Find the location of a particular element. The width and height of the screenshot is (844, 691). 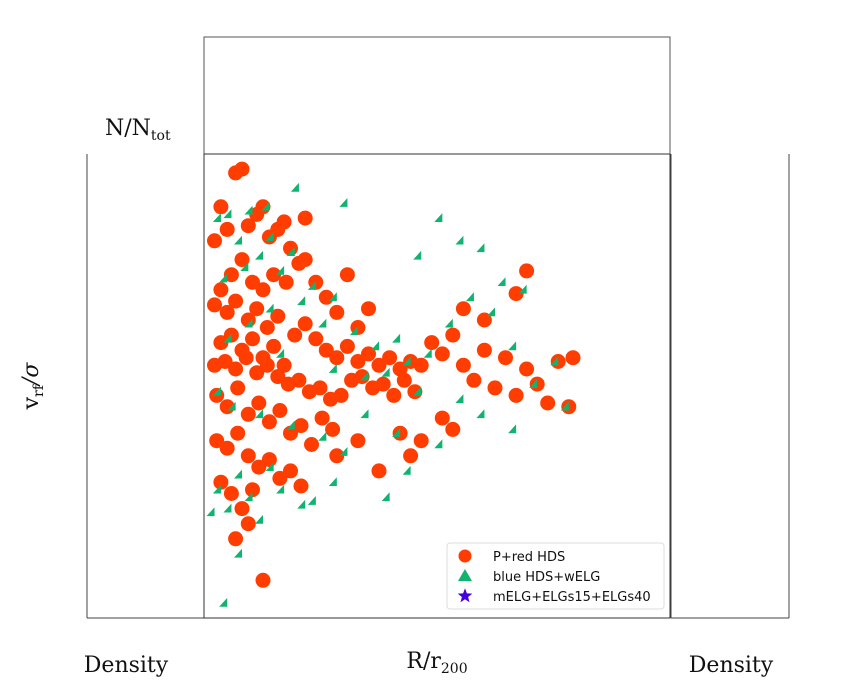

legend-circle-marker is located at coordinates (465, 556).